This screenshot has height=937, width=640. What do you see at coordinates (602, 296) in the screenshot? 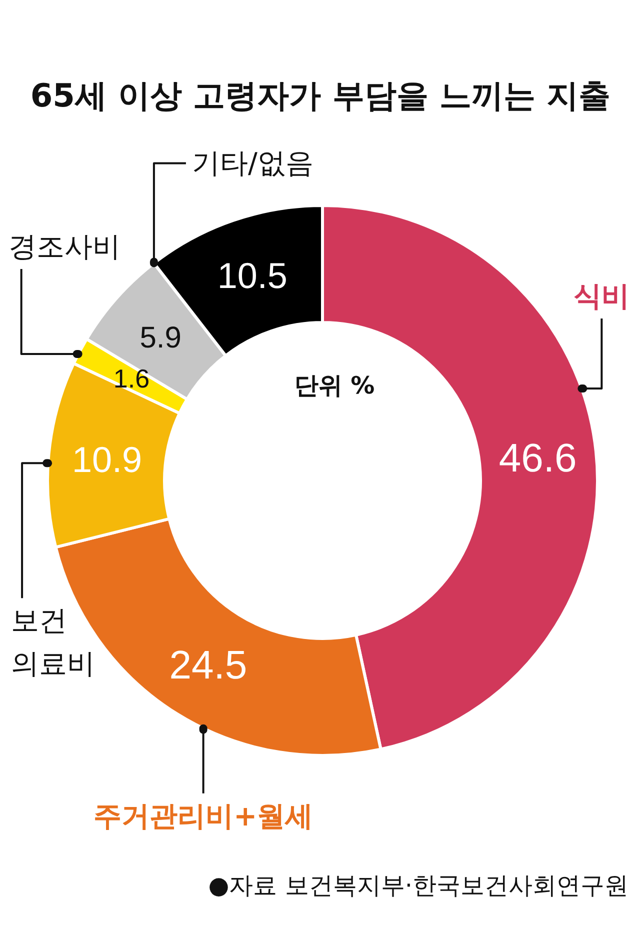
I see `slice-label: 식비` at bounding box center [602, 296].